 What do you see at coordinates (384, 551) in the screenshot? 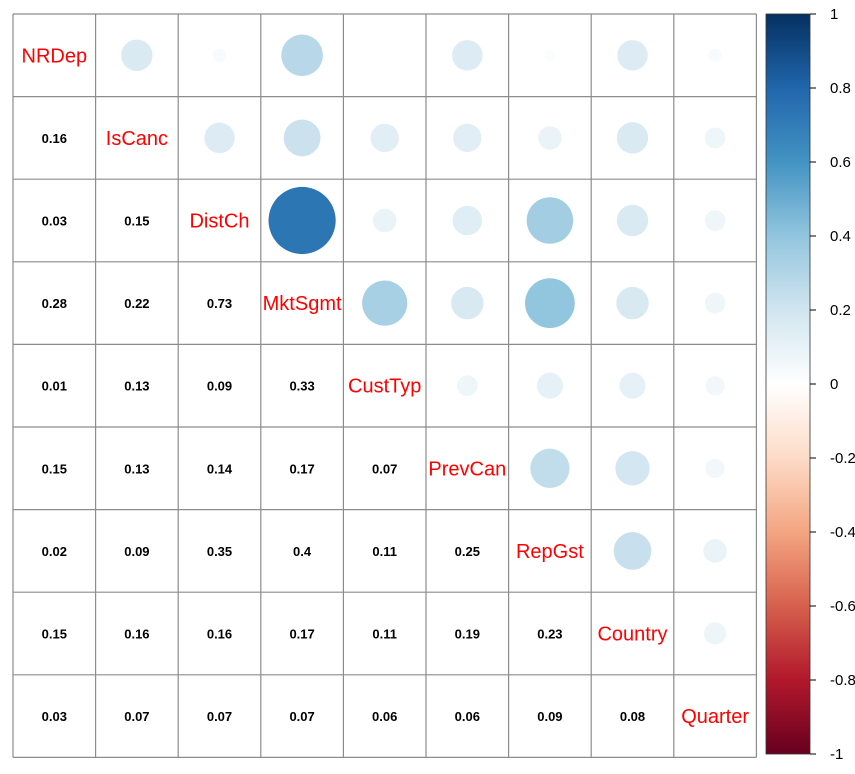
I see `corr-value-repgst-custtyp: 0.11` at bounding box center [384, 551].